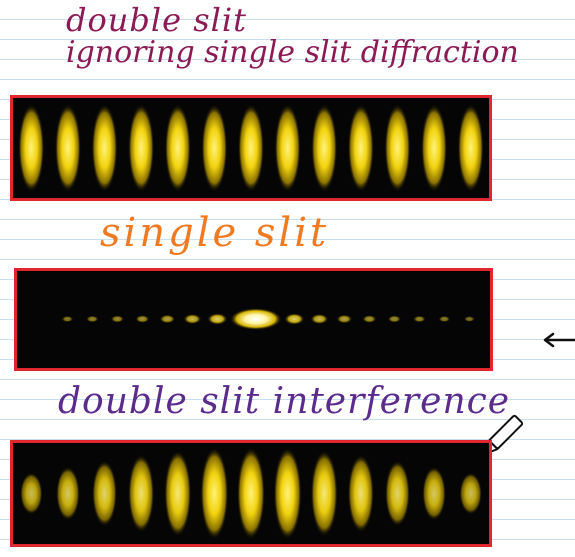 The height and width of the screenshot is (557, 575). I want to click on single-slit-svg, so click(268, 319).